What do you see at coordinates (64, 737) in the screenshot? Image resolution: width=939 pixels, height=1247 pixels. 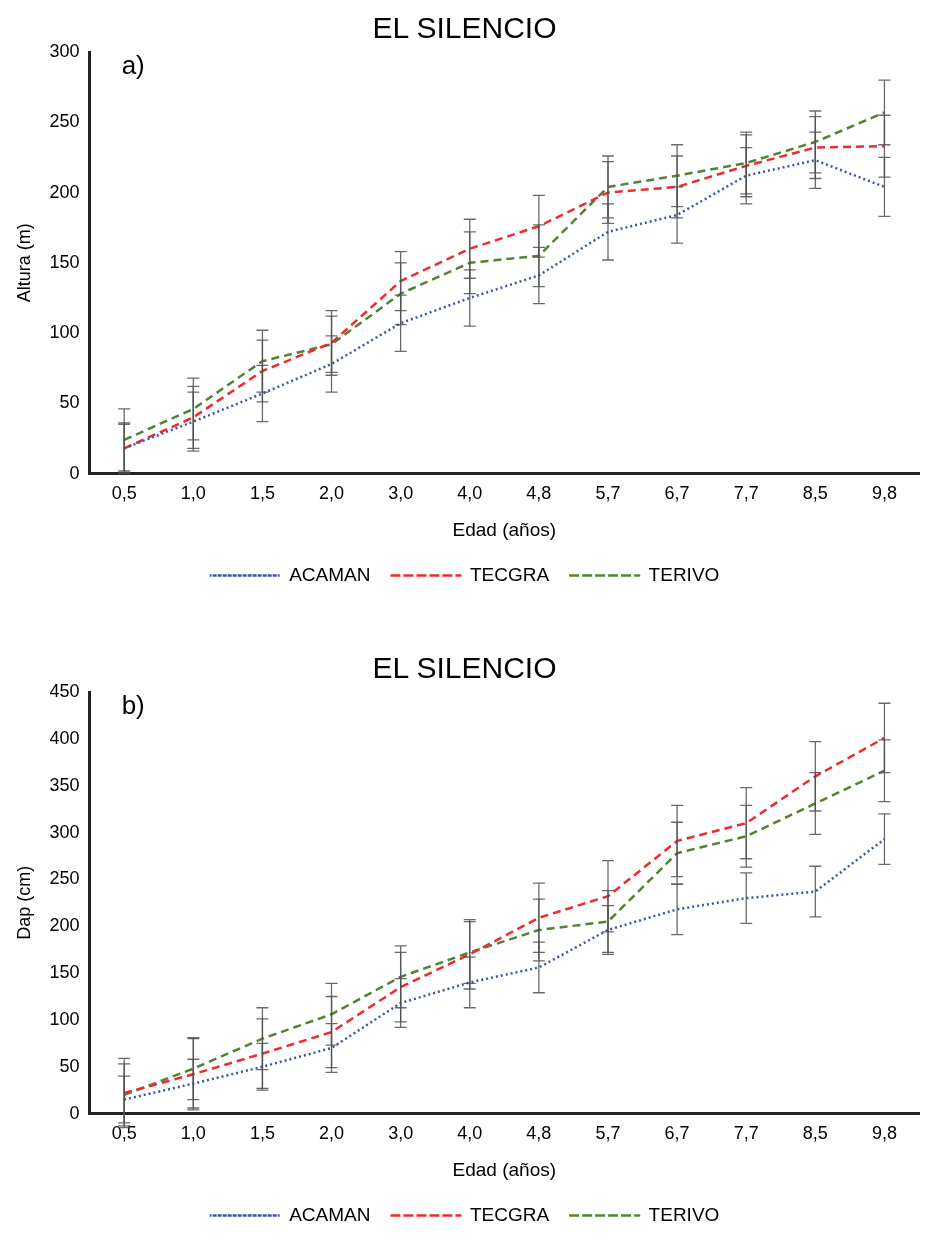 I see `y-tick-label: 400` at bounding box center [64, 737].